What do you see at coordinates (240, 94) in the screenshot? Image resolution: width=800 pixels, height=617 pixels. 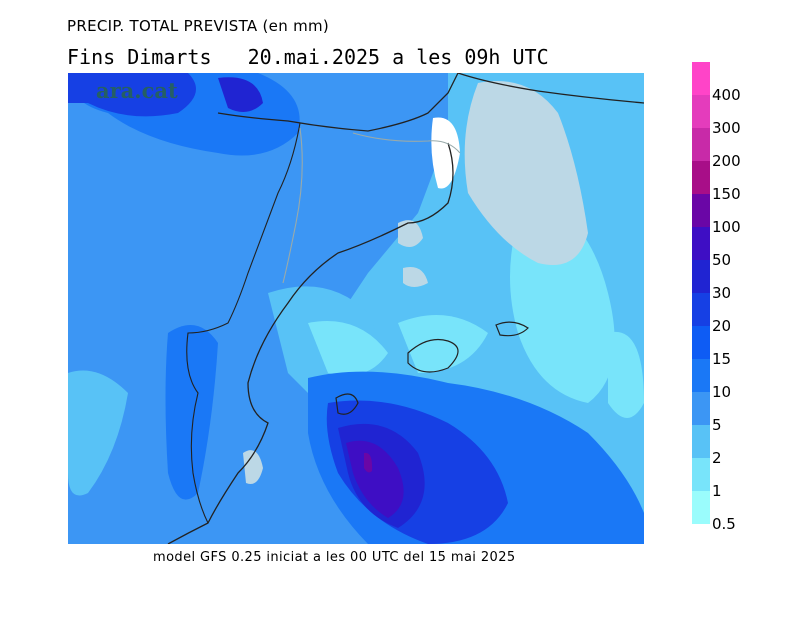 I see `precip-cell-north` at bounding box center [240, 94].